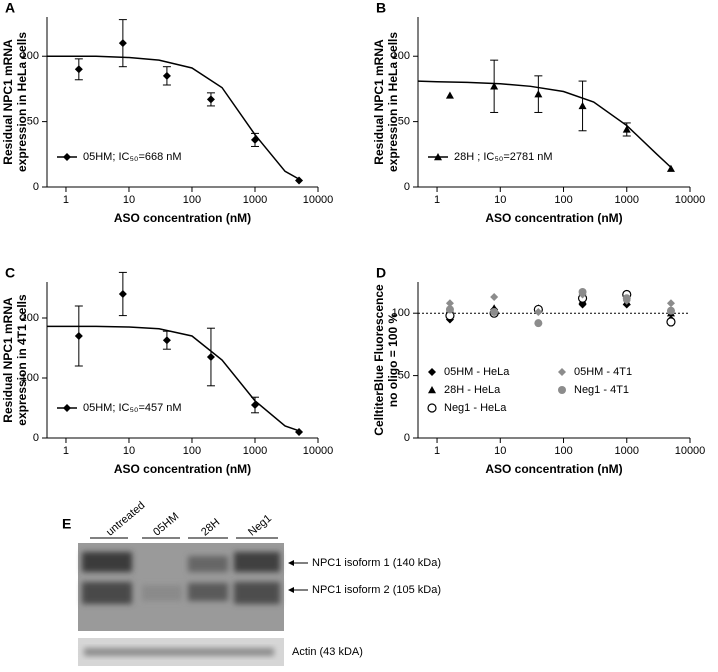 This screenshot has width=718, height=672. What do you see at coordinates (376, 563) in the screenshot?
I see `band-label: NPC1 isoform 1 (140 kDa)` at bounding box center [376, 563].